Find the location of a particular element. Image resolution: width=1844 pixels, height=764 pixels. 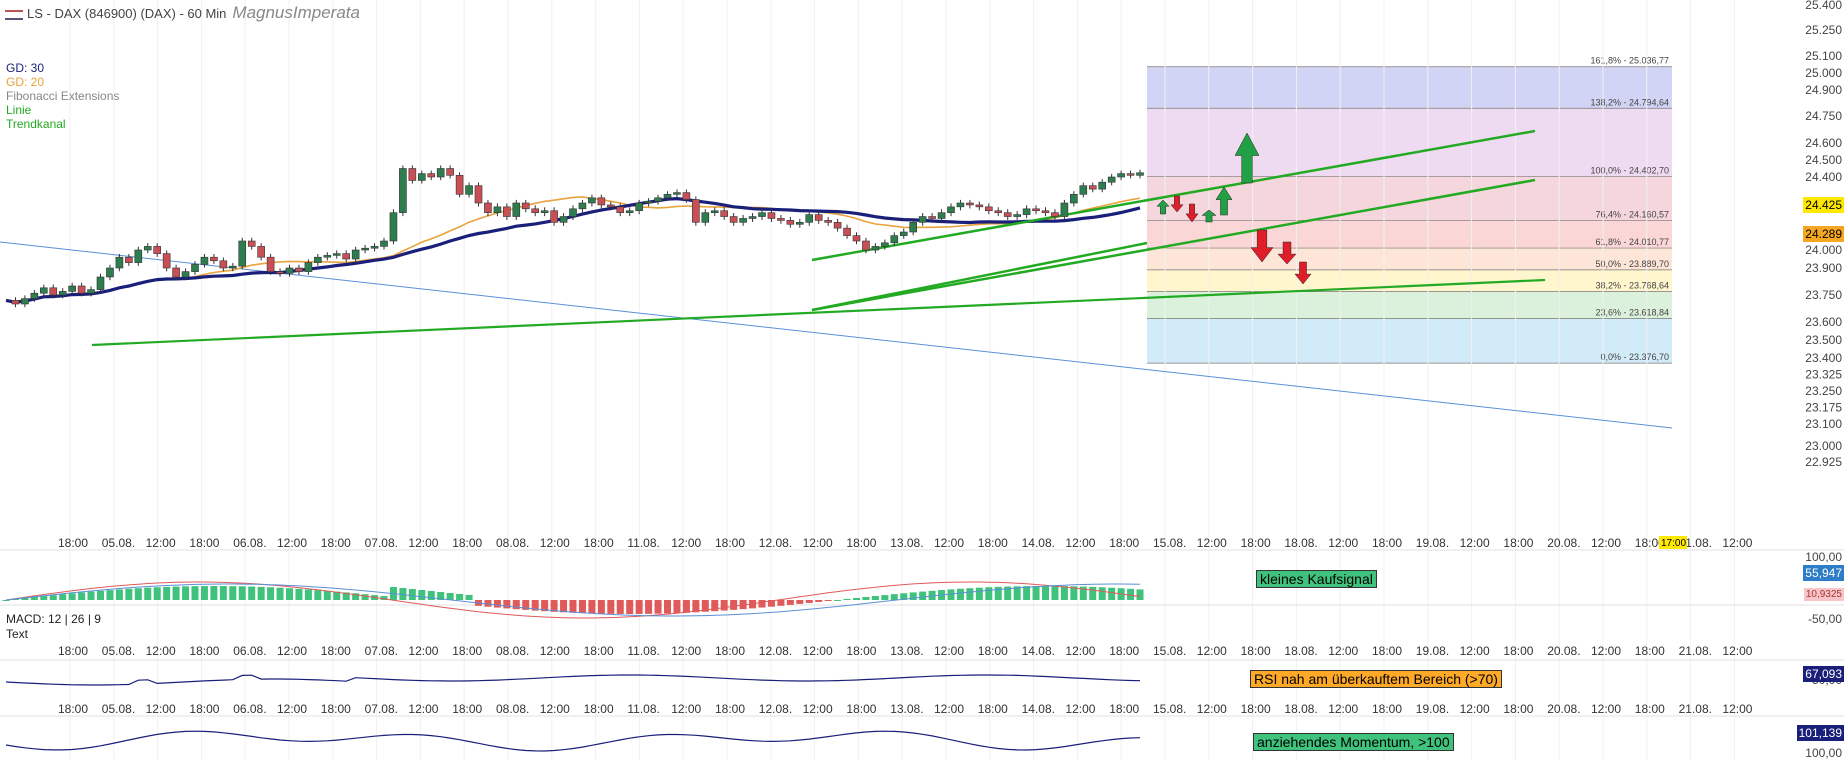

time-label: 14.08. is located at coordinates (1038, 651).